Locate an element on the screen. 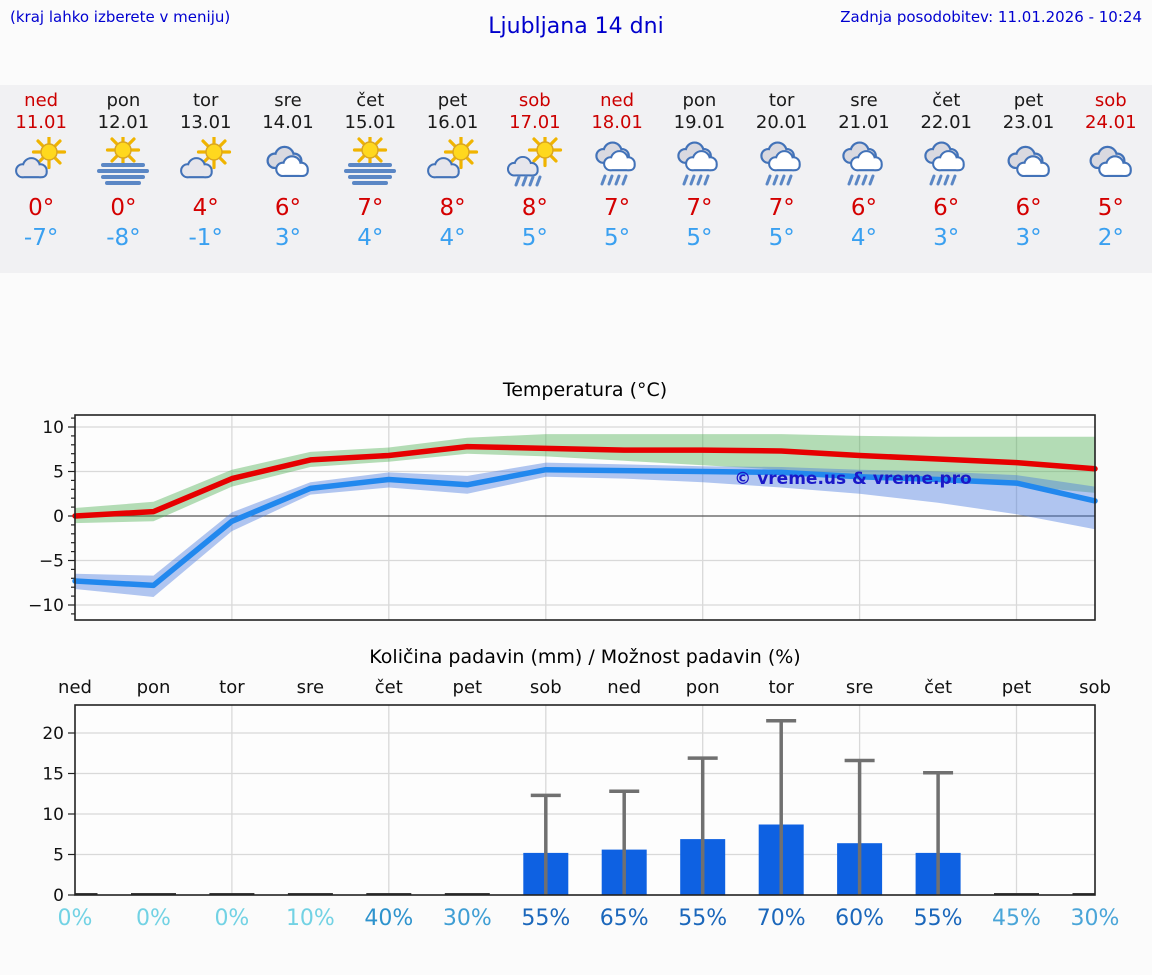  temp-max: 4° is located at coordinates (205, 208).